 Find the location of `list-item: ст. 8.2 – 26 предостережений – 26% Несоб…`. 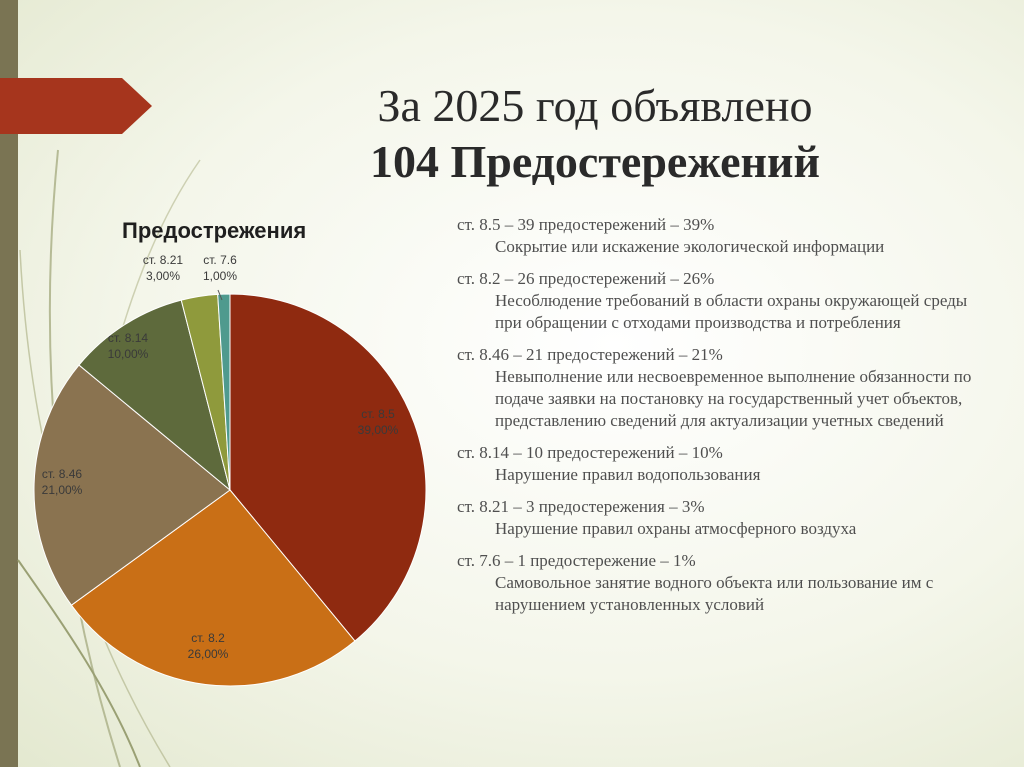

list-item: ст. 8.2 – 26 предостережений – 26% Несоб… is located at coordinates (727, 301).